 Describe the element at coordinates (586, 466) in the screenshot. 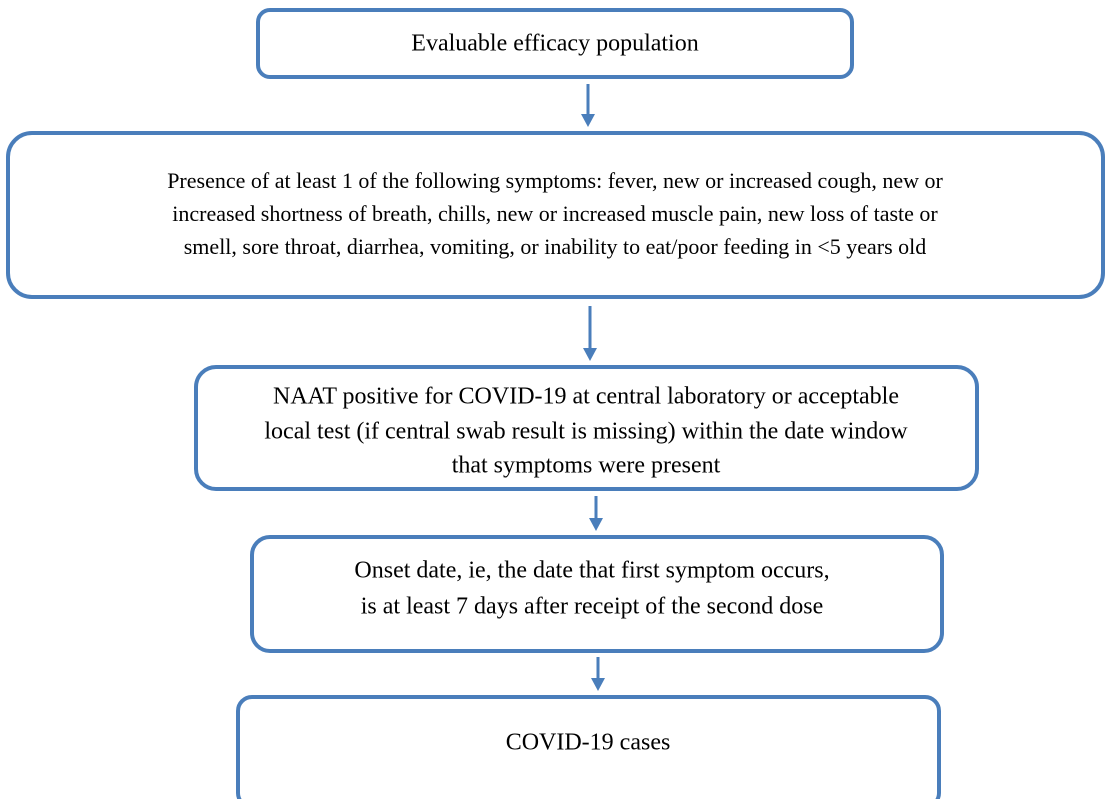

I see `node-label: that symptoms were present` at that location.